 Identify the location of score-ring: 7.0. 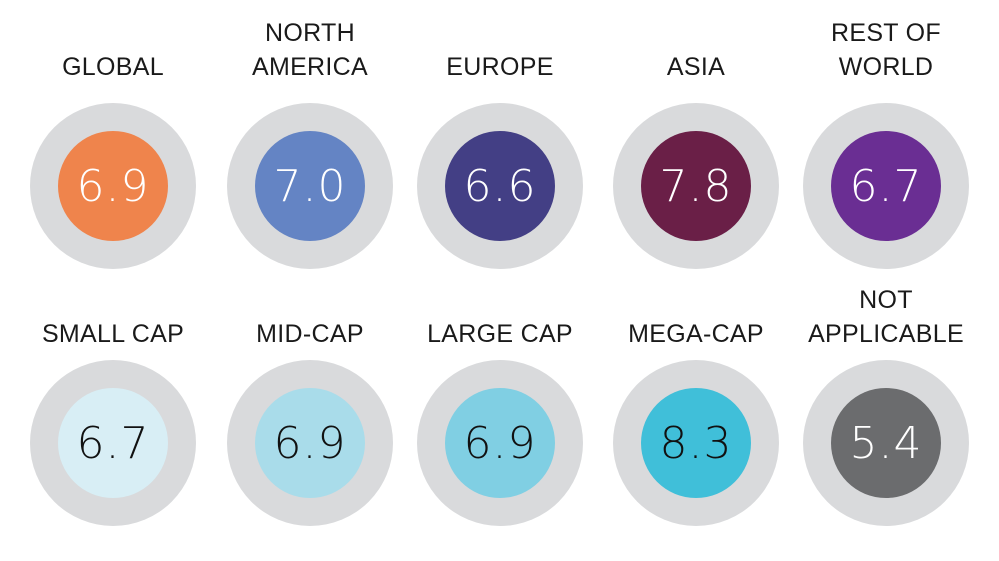
(310, 186).